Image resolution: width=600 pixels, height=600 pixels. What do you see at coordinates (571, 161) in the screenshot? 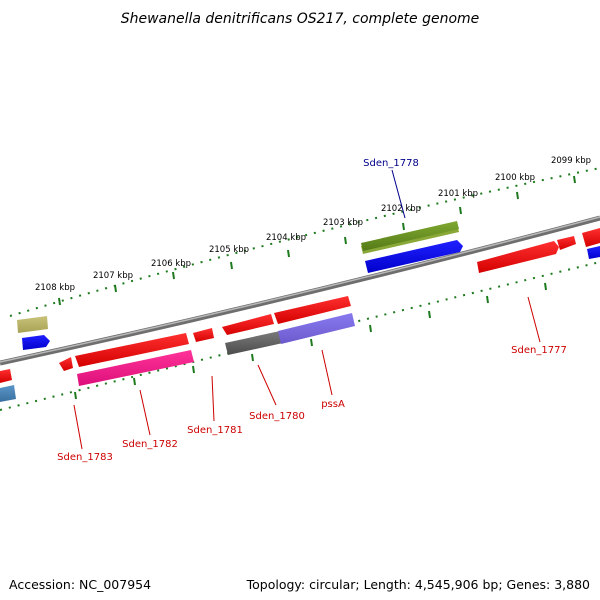
I see `kbp-label-2099: 2099 kbp` at bounding box center [571, 161].